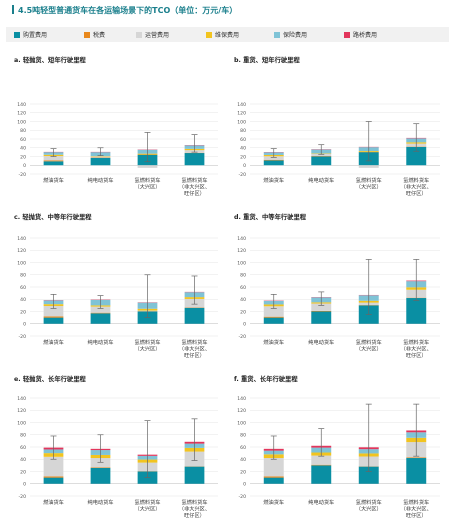  I want to click on legend: 购置费用 税费 运营费用 维保费用 保险费用 路桥费用, so click(227, 34).